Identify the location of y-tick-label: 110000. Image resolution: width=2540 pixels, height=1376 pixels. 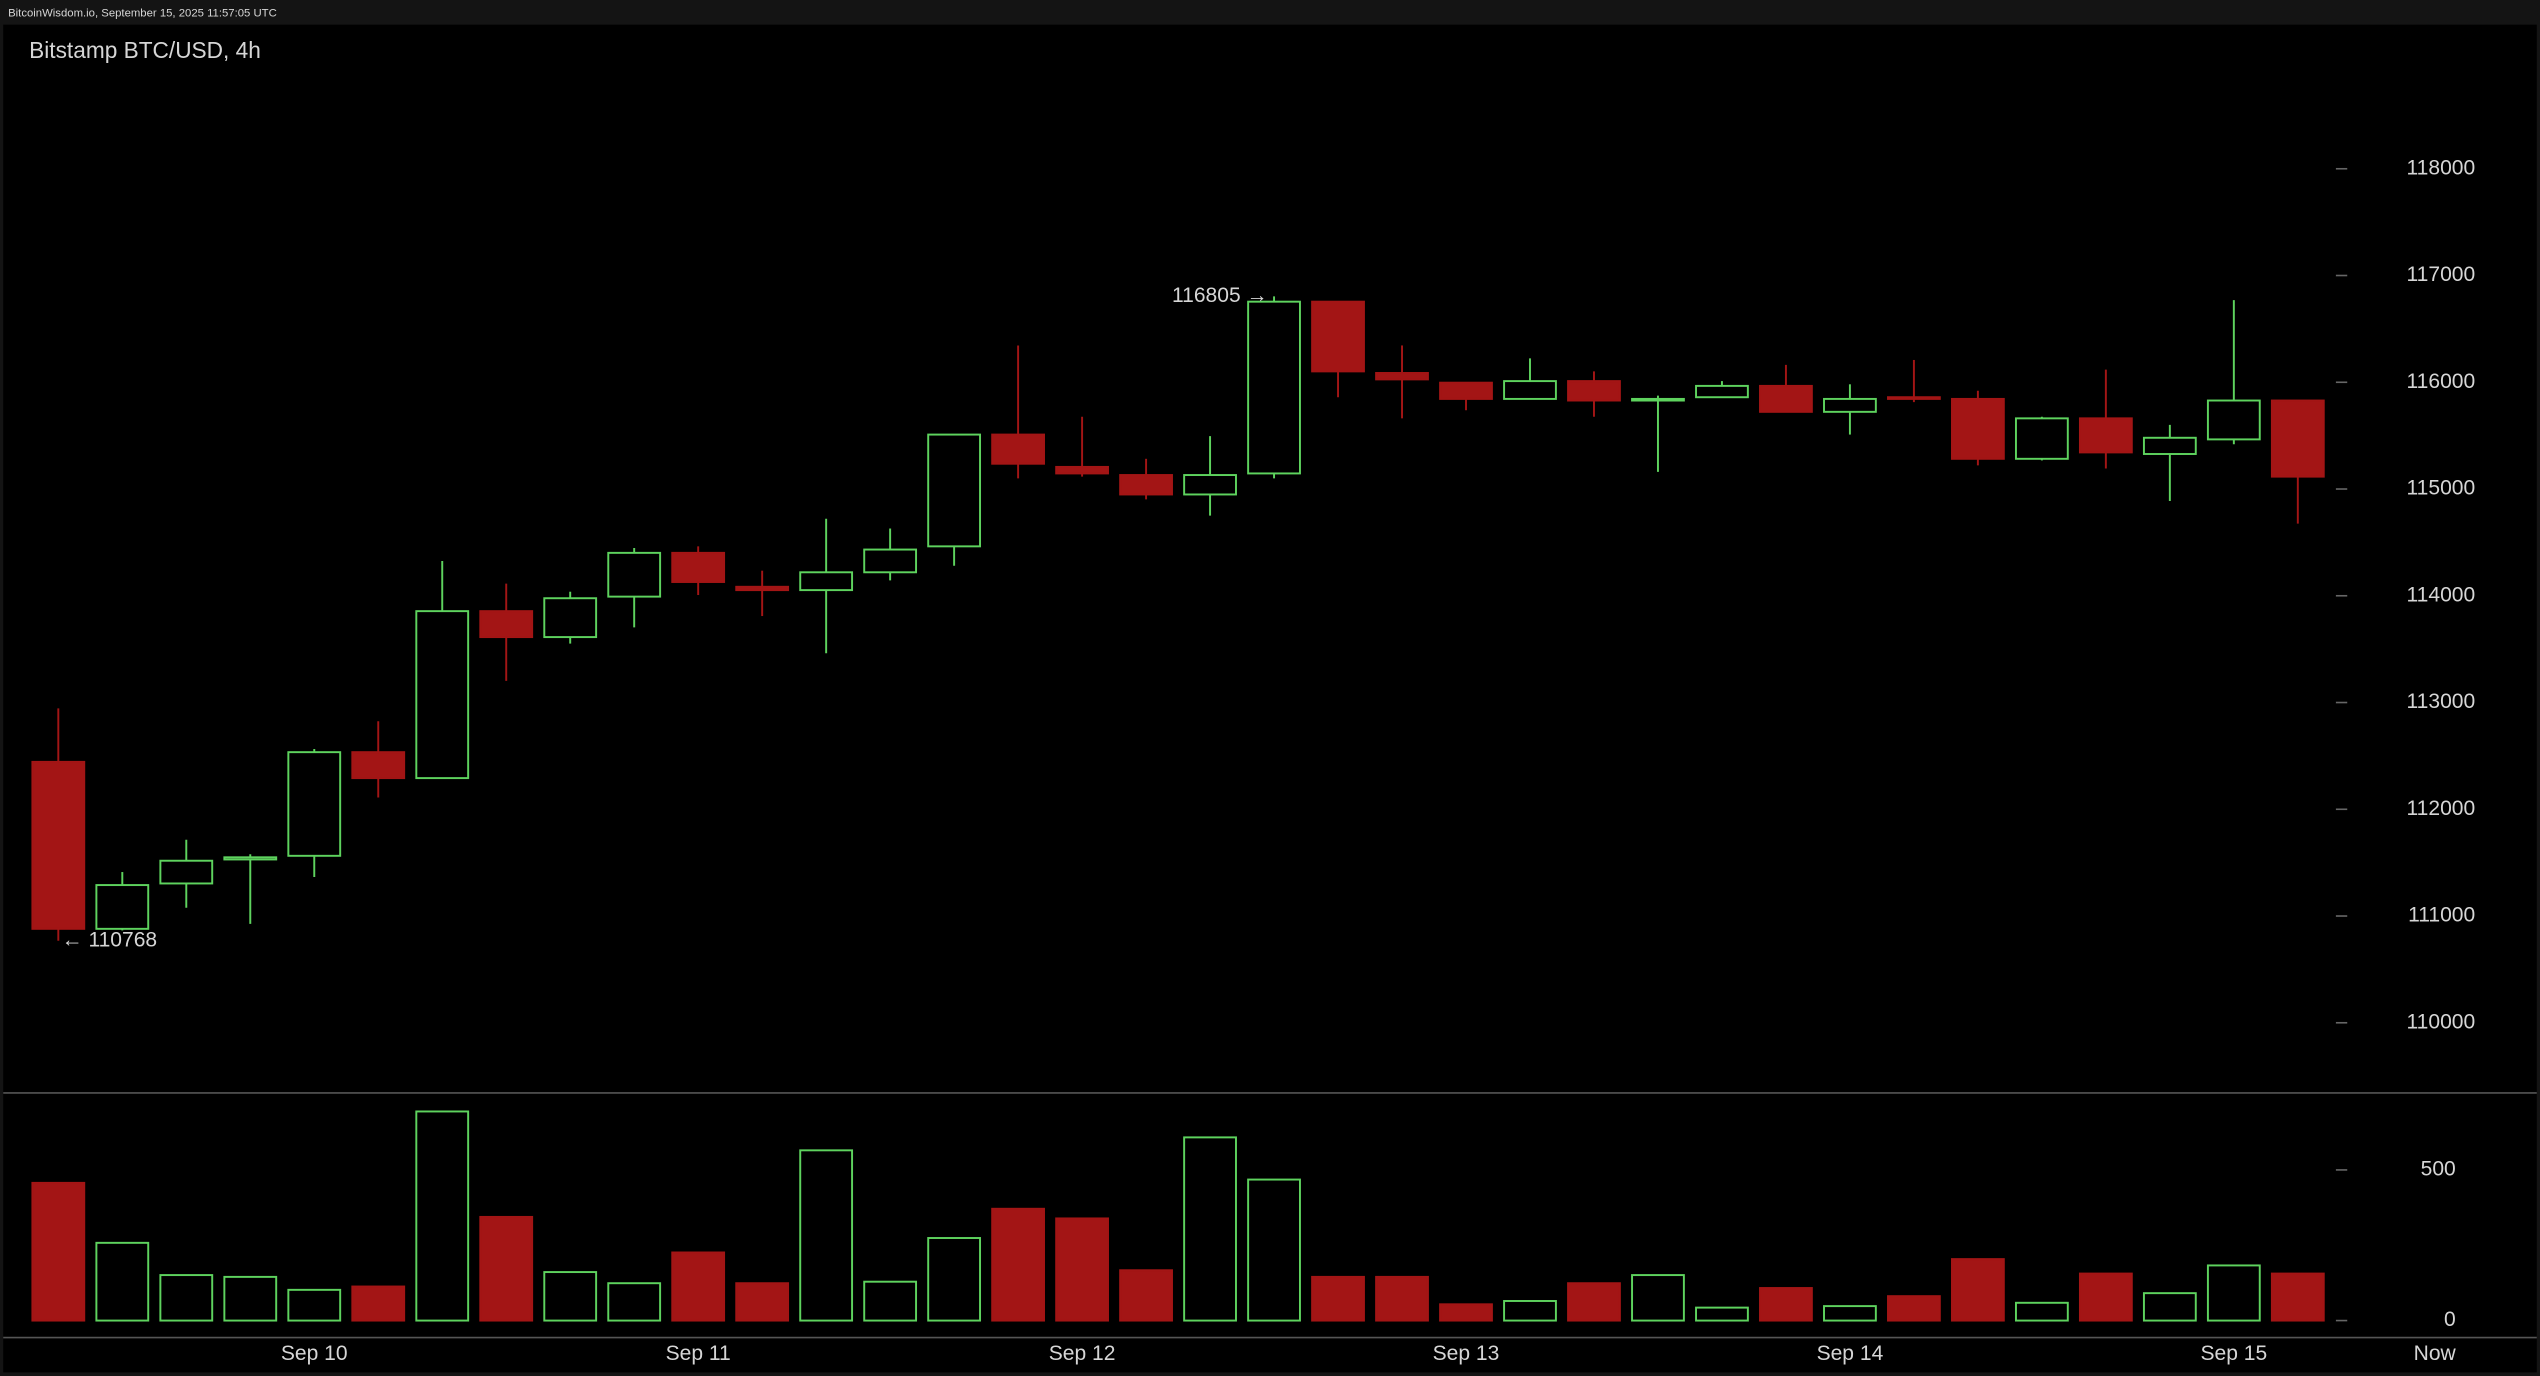
(2441, 1021).